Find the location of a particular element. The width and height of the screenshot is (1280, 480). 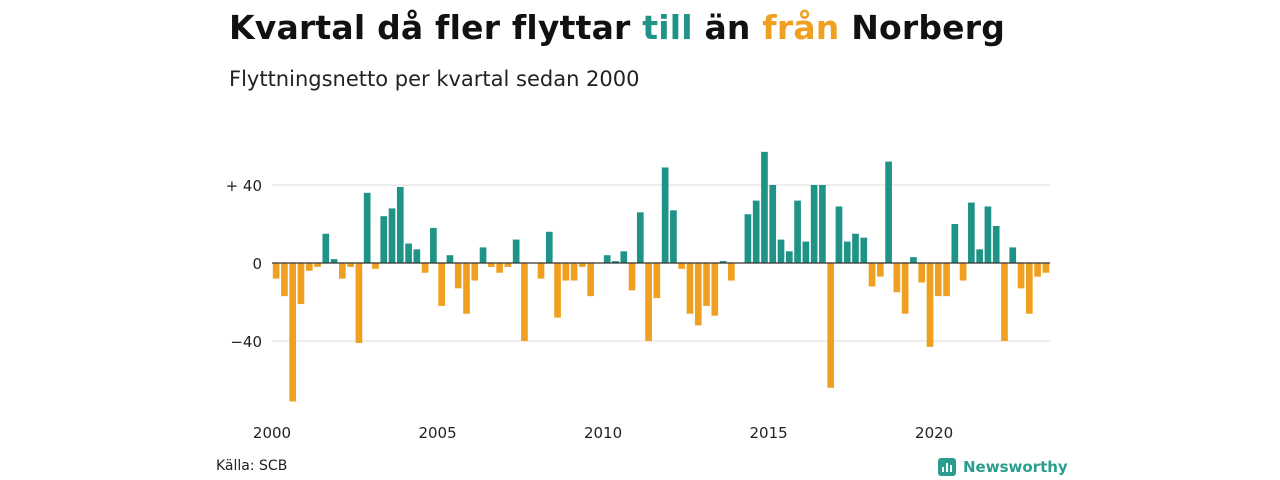

title-part-2: än is located at coordinates (727, 27).